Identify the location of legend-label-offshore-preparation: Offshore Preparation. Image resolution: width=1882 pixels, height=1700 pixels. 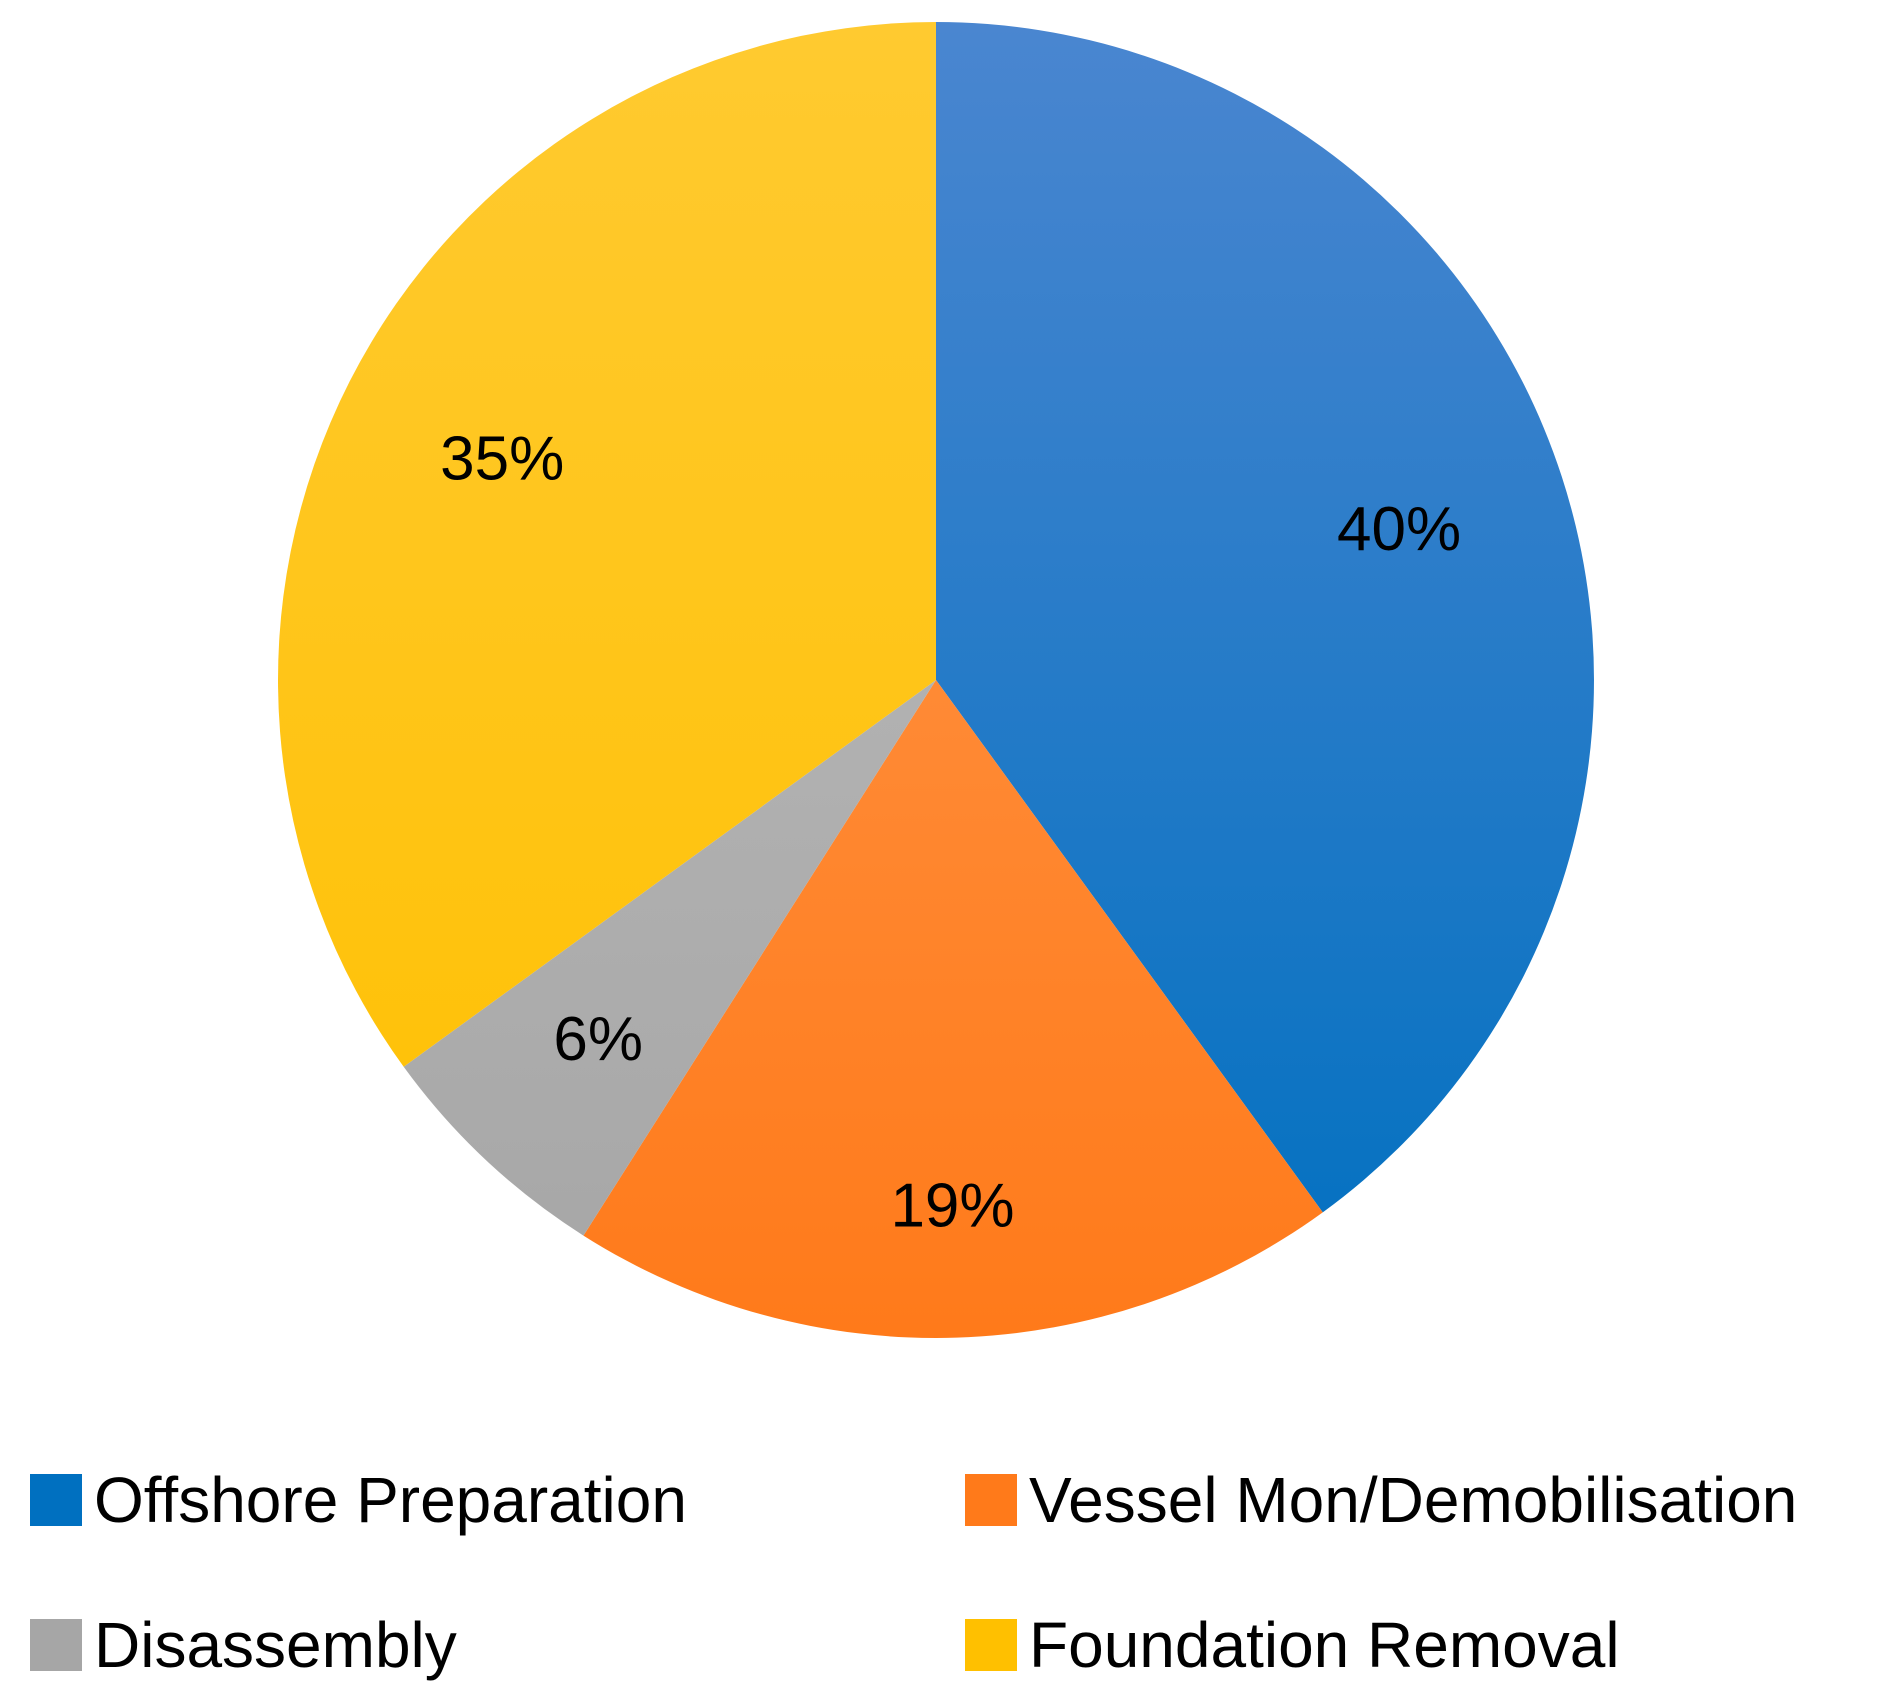
(390, 1500).